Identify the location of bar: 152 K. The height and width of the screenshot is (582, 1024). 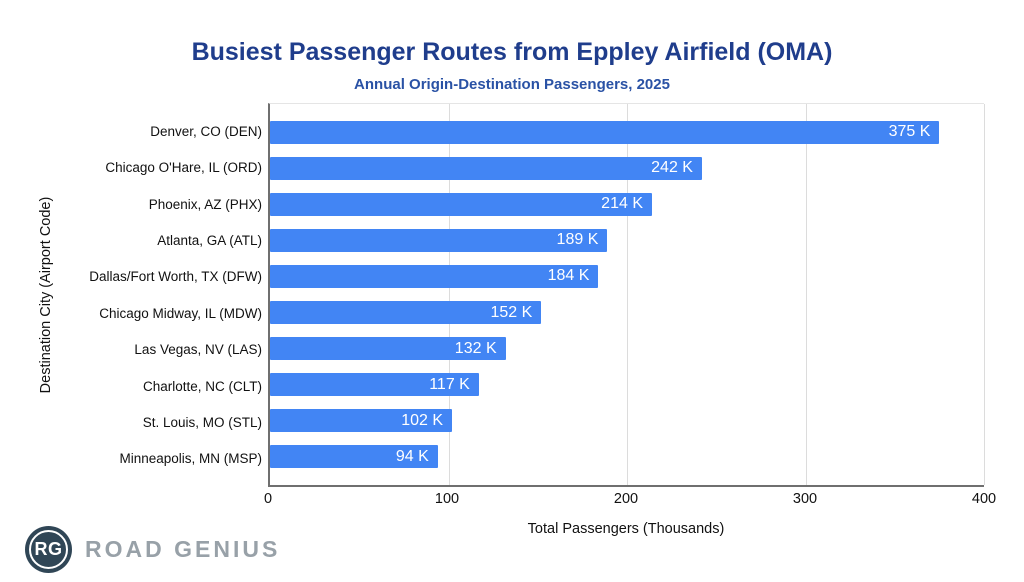
(406, 313).